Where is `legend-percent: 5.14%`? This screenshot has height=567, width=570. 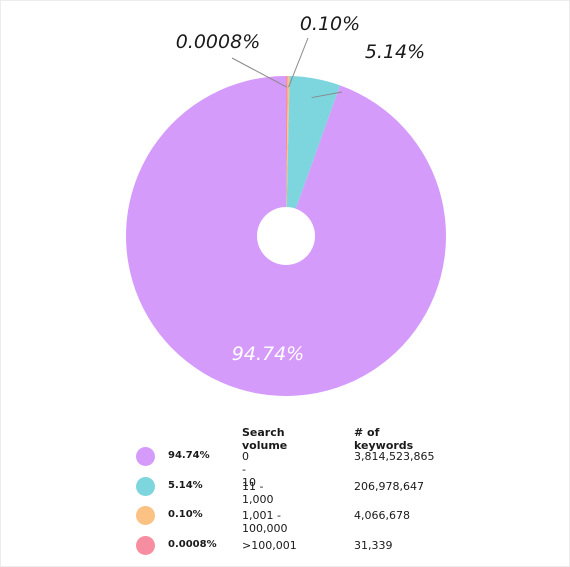 legend-percent: 5.14% is located at coordinates (185, 485).